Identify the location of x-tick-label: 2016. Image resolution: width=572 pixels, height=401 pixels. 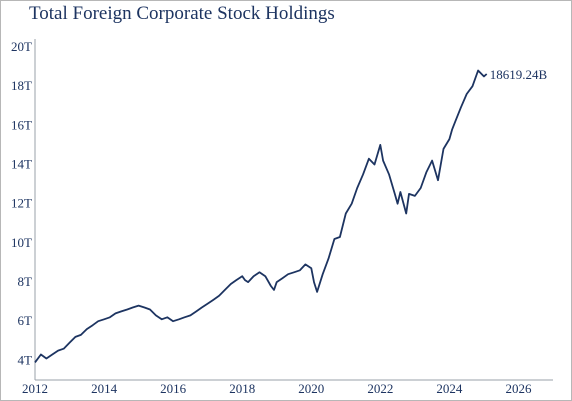
(173, 388).